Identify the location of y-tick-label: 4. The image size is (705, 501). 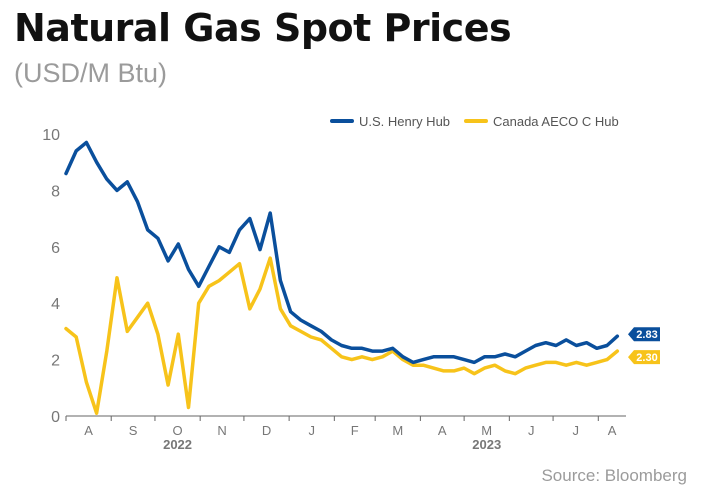
(55, 304).